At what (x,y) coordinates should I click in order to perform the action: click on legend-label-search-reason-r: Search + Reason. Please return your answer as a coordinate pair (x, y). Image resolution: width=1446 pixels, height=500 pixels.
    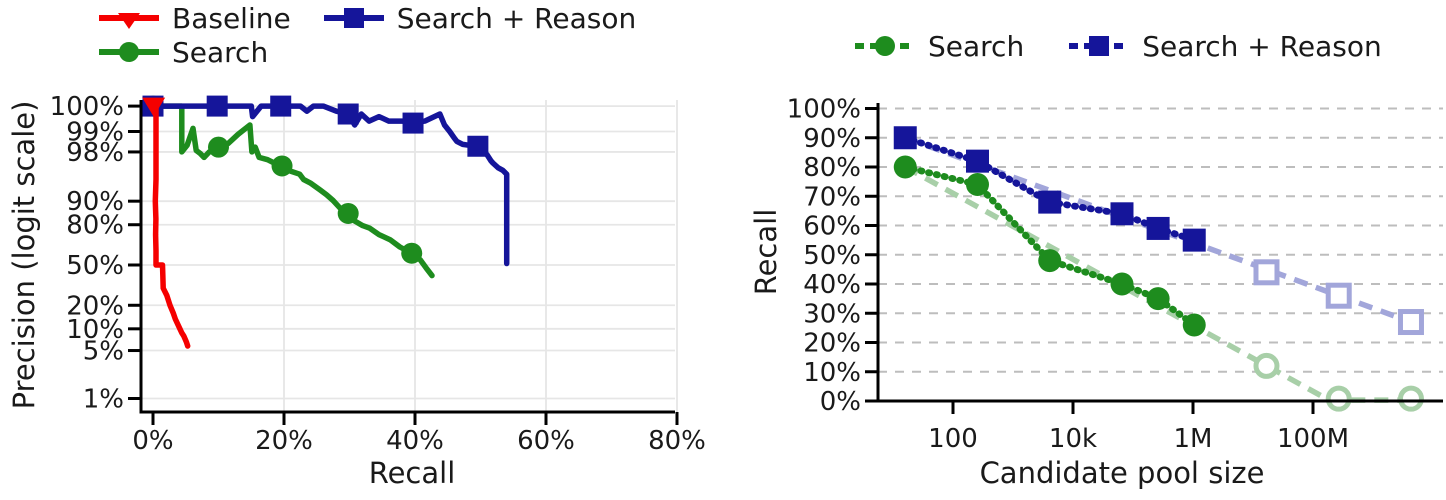
    Looking at the image, I should click on (1262, 46).